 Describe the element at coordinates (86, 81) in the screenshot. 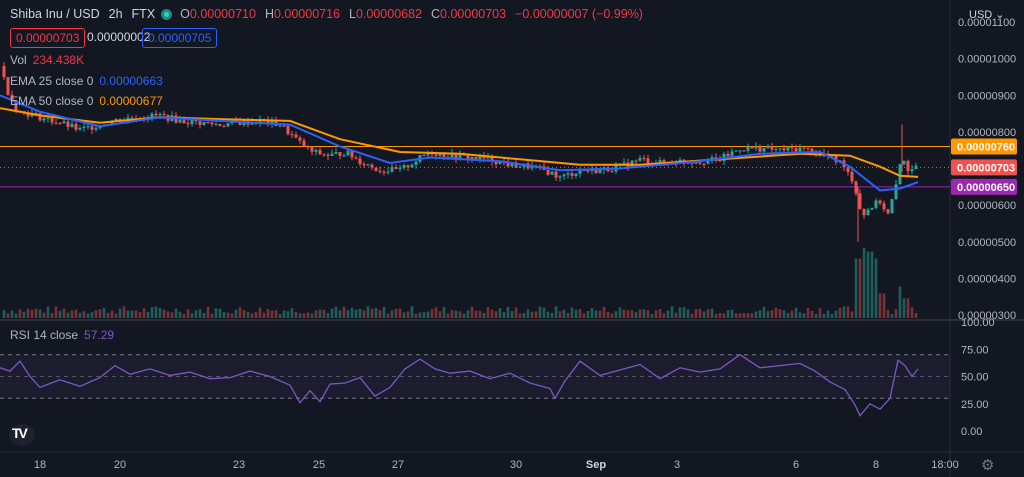

I see `ema25-legend: EMA 25 close 0 0.00000663` at that location.